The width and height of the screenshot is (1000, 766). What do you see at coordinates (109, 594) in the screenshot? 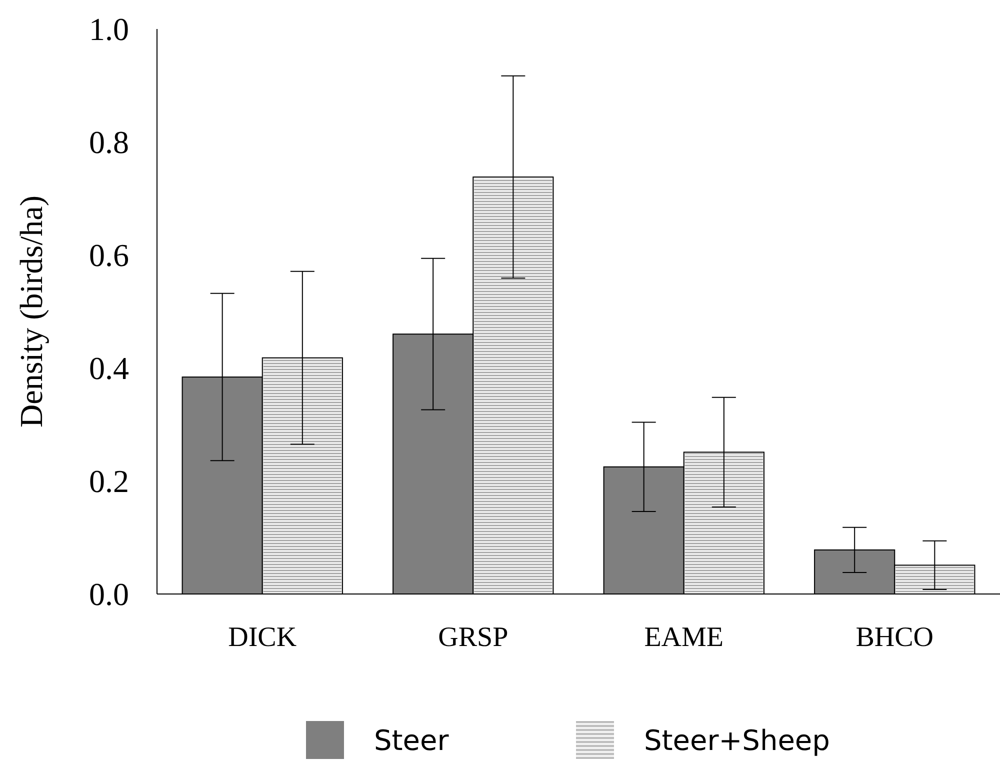
I see `y-tick-label: 0.0` at bounding box center [109, 594].